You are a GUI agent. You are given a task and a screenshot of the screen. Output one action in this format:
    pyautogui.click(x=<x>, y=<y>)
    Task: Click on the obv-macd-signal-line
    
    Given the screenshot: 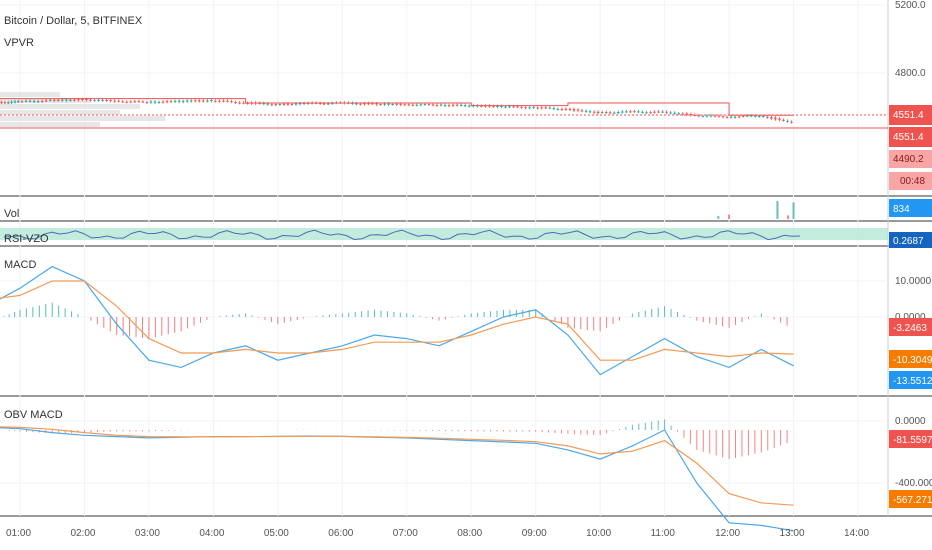 What is the action you would take?
    pyautogui.click(x=397, y=466)
    